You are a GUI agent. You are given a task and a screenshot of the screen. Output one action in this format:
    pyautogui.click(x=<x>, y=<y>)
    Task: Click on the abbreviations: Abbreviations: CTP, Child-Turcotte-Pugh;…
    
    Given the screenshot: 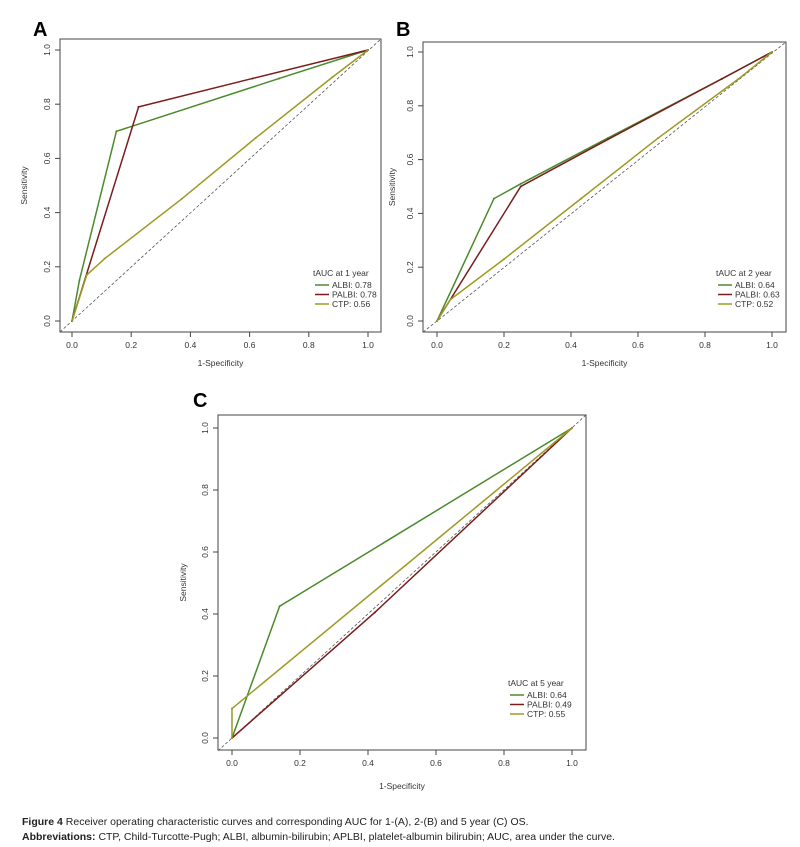 What is the action you would take?
    pyautogui.click(x=318, y=837)
    